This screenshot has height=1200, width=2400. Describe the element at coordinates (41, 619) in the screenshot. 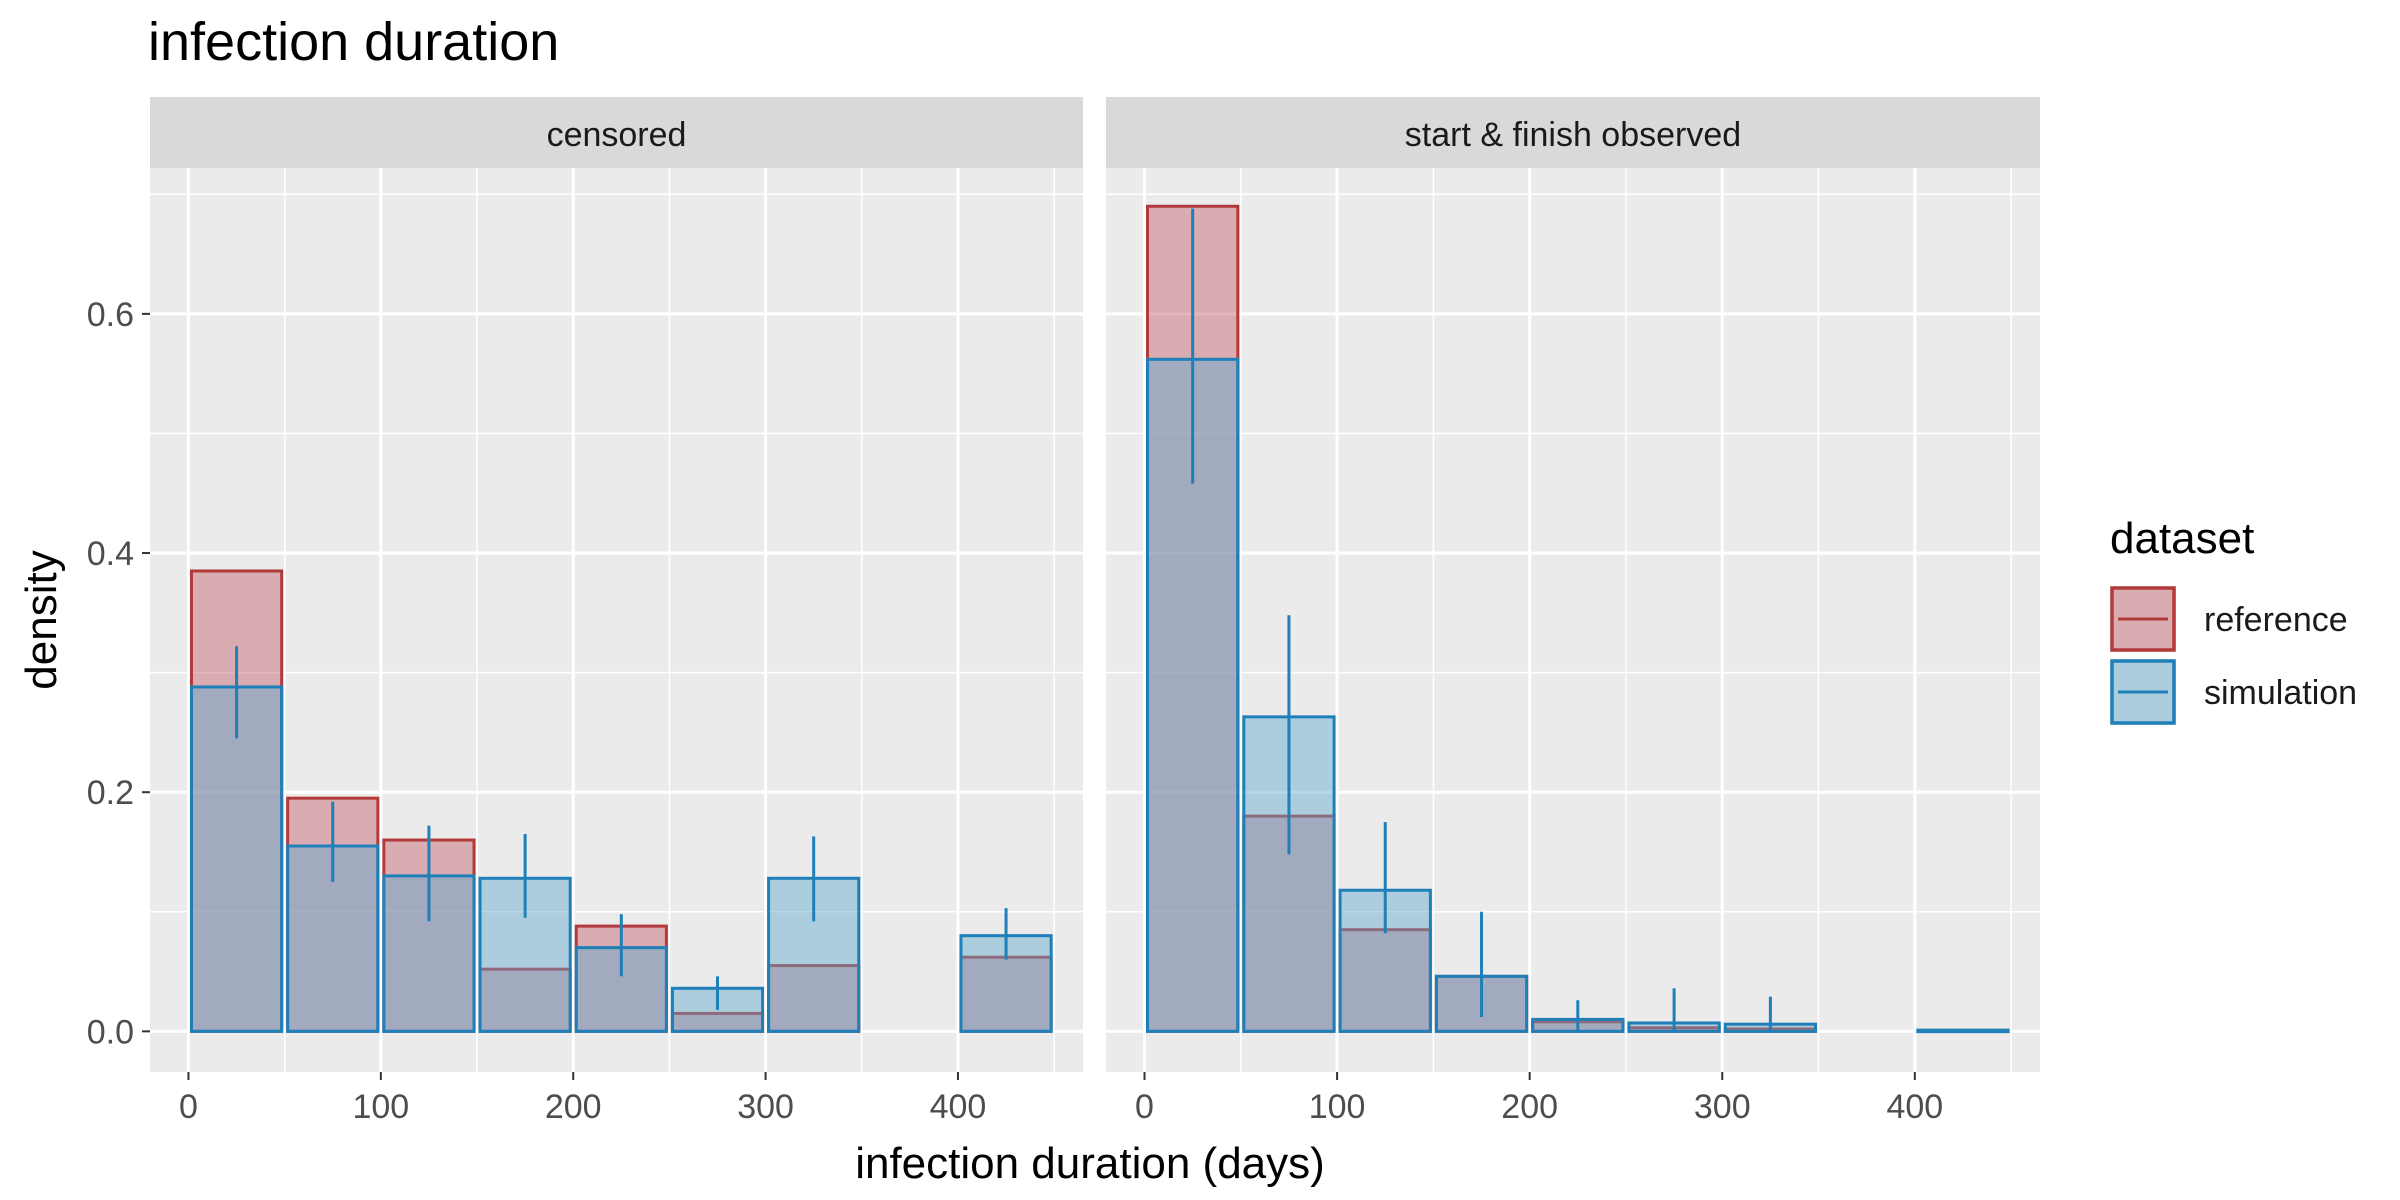

I see `y-axis-label: density` at that location.